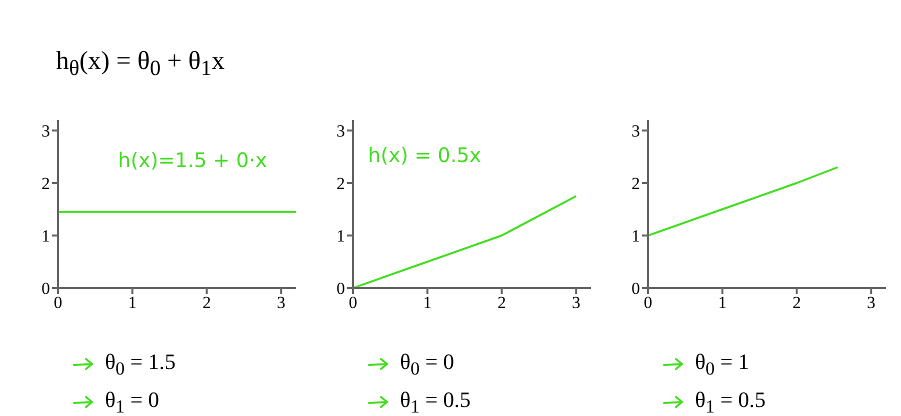  I want to click on text: θ$_{0}$ = 1, so click(722, 363).